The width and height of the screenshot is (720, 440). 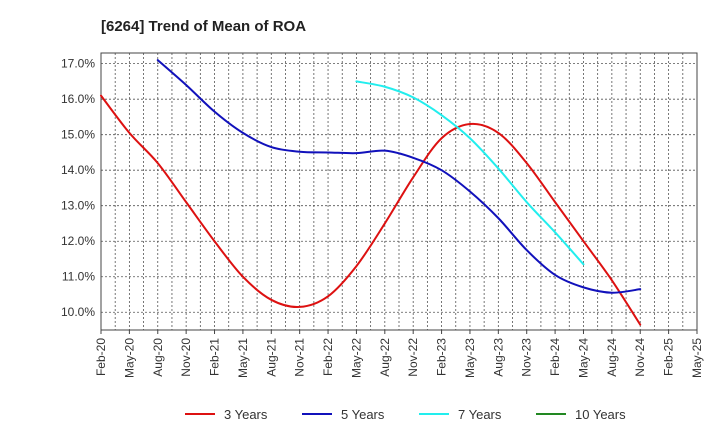 What do you see at coordinates (640, 357) in the screenshot?
I see `x-tick-label: Nov-24` at bounding box center [640, 357].